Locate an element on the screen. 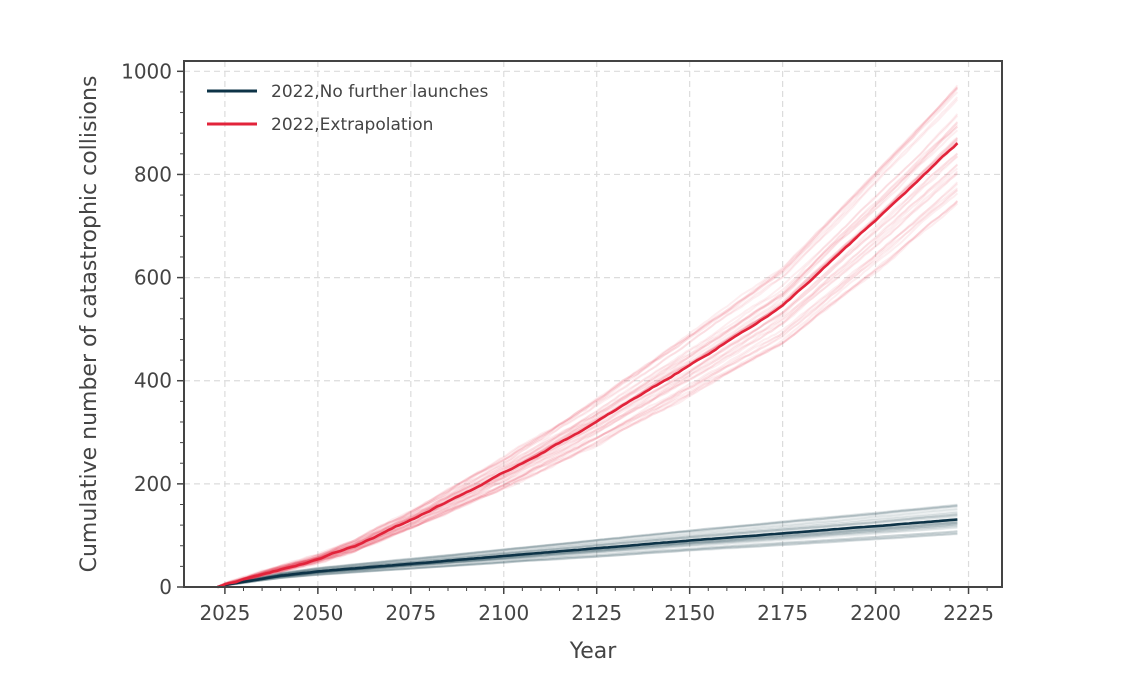  y-tick-label: 200 is located at coordinates (153, 484).